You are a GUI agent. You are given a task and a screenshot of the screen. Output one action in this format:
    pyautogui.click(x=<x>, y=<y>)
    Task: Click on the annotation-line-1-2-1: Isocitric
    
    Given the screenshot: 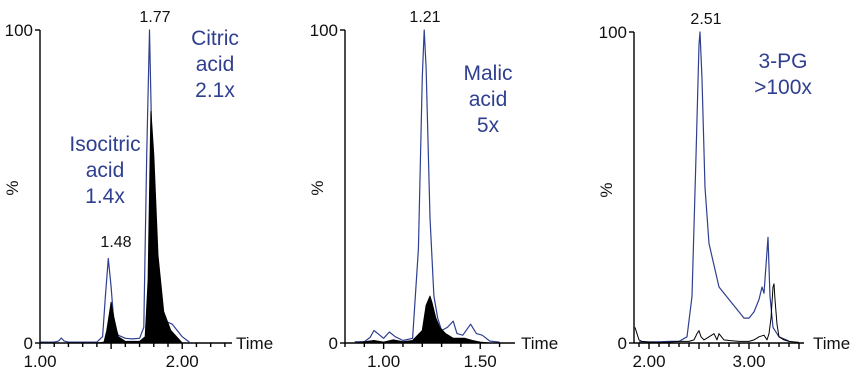 What is the action you would take?
    pyautogui.click(x=104, y=144)
    